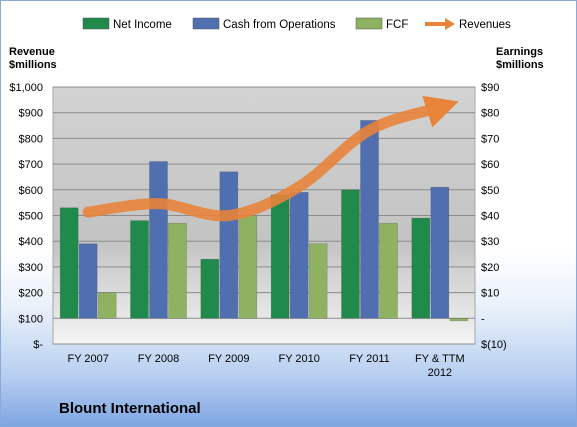 The width and height of the screenshot is (577, 427). Describe the element at coordinates (485, 25) in the screenshot. I see `legend-label: Revenues` at that location.